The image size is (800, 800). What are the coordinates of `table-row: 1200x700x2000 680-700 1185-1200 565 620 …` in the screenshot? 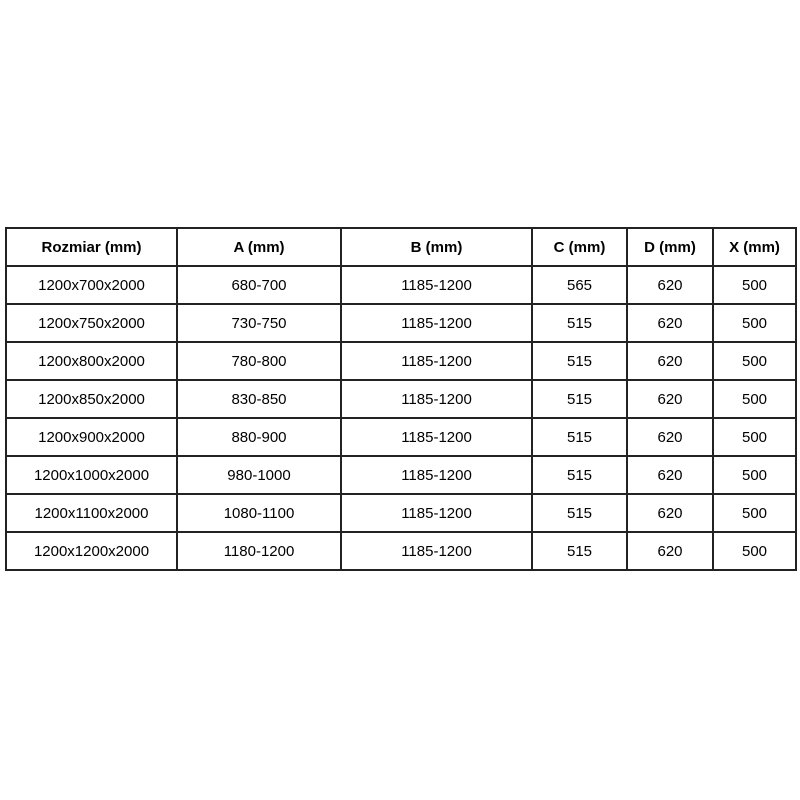 It's located at (401, 285).